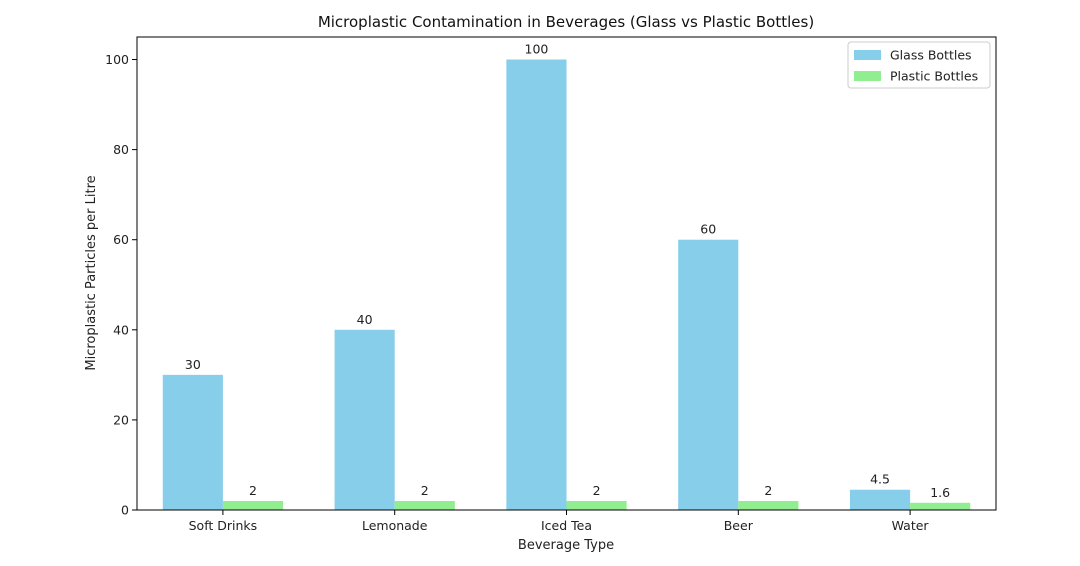 This screenshot has height=566, width=1080. What do you see at coordinates (940, 492) in the screenshot?
I see `bar-value-label: 1.6` at bounding box center [940, 492].